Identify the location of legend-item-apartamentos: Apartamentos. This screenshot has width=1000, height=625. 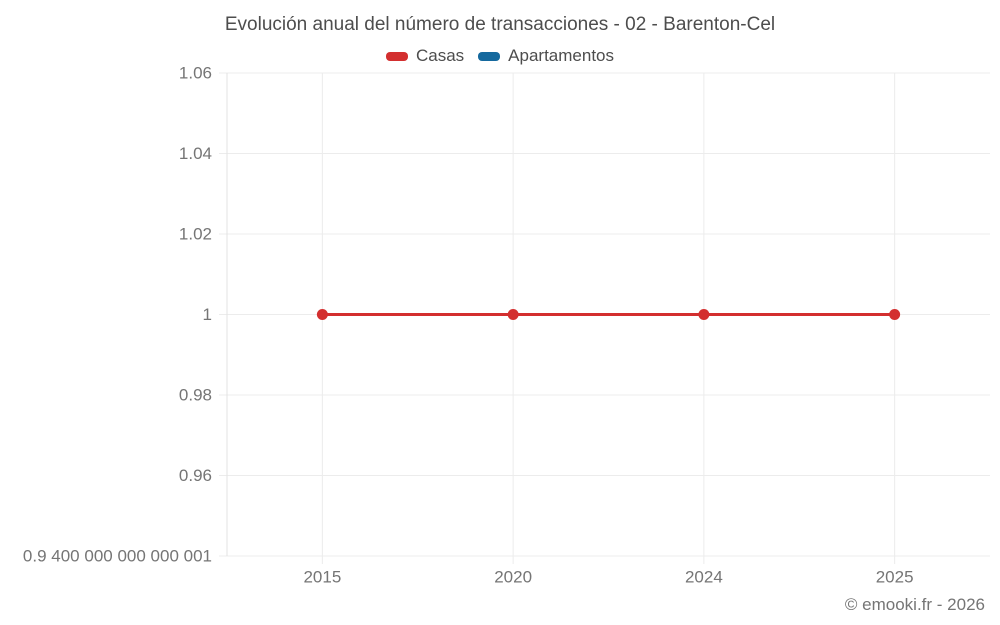
(546, 56).